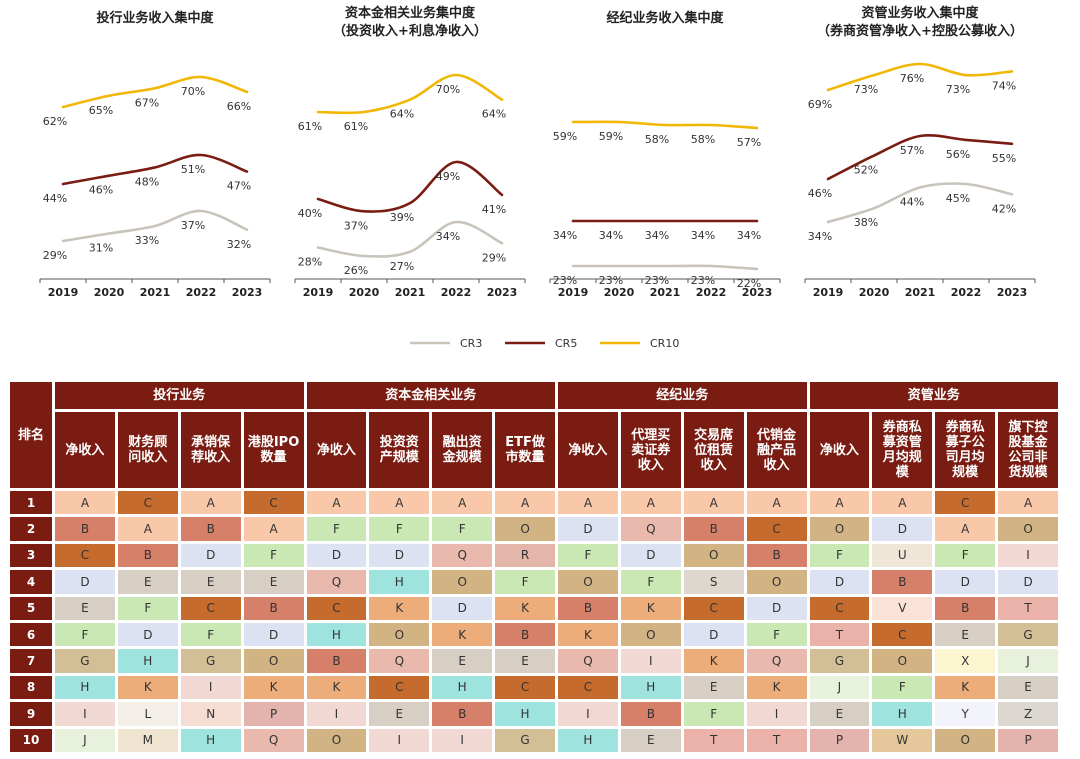 Image resolution: width=1080 pixels, height=759 pixels. What do you see at coordinates (1004, 158) in the screenshot?
I see `data-label: 55%` at bounding box center [1004, 158].